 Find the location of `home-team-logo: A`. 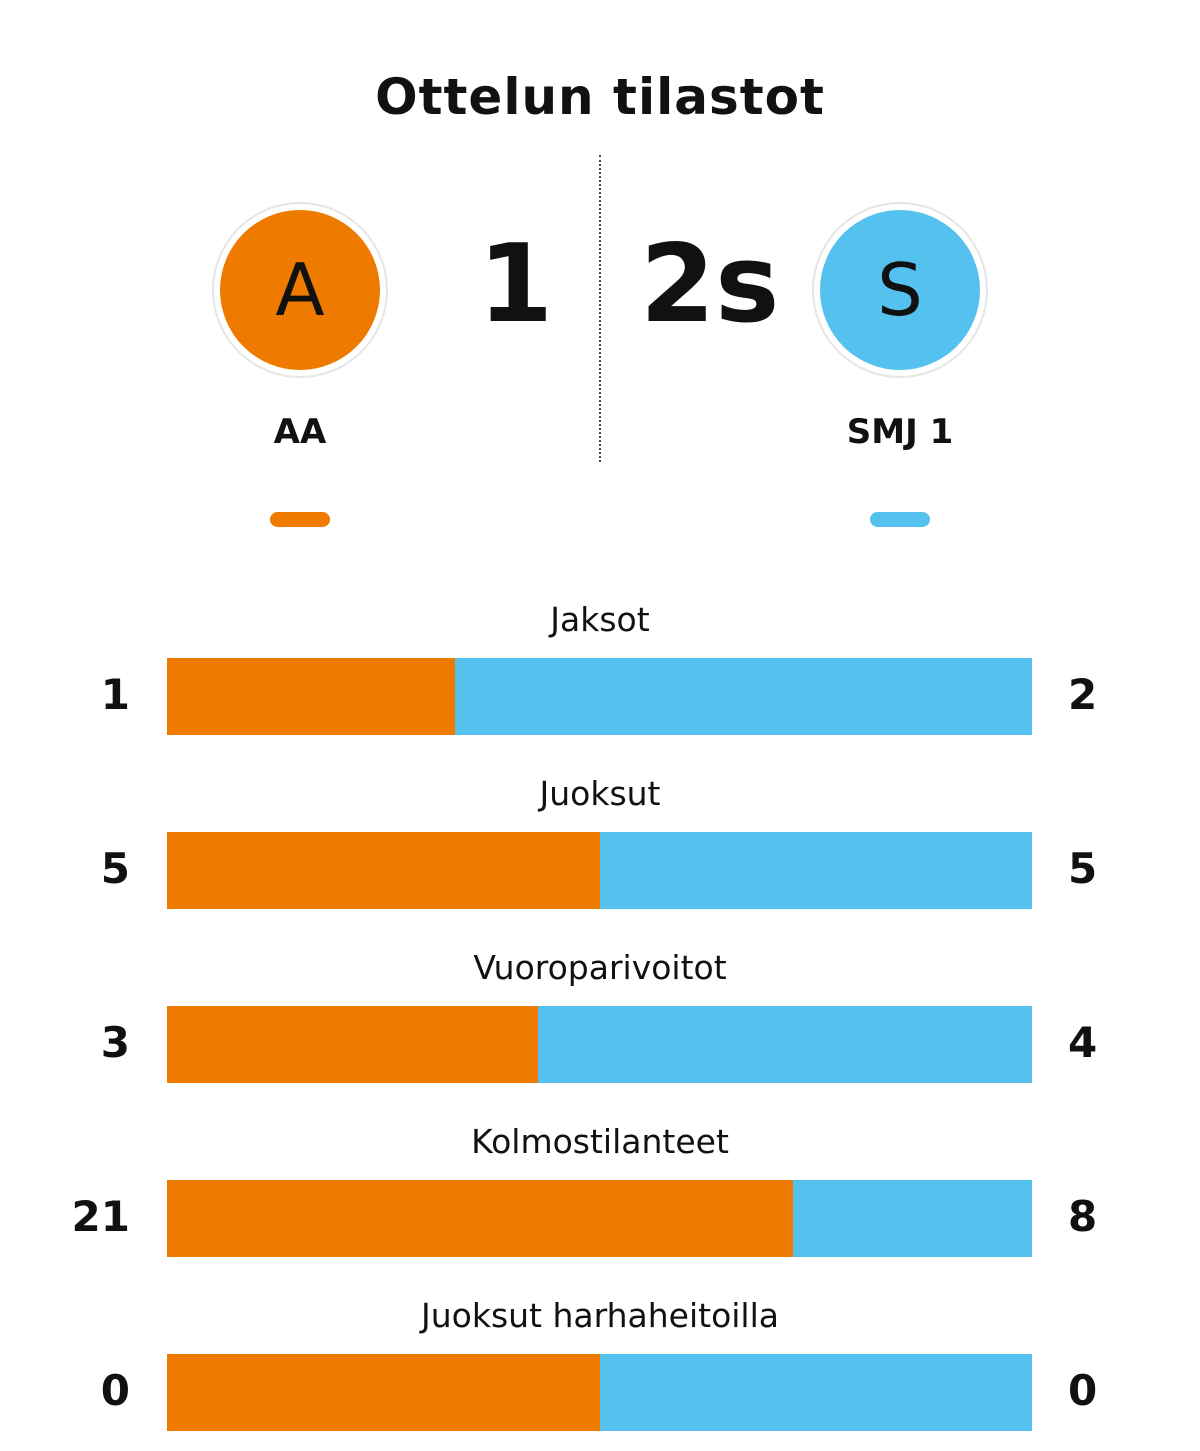

home-team-logo: A is located at coordinates (300, 290).